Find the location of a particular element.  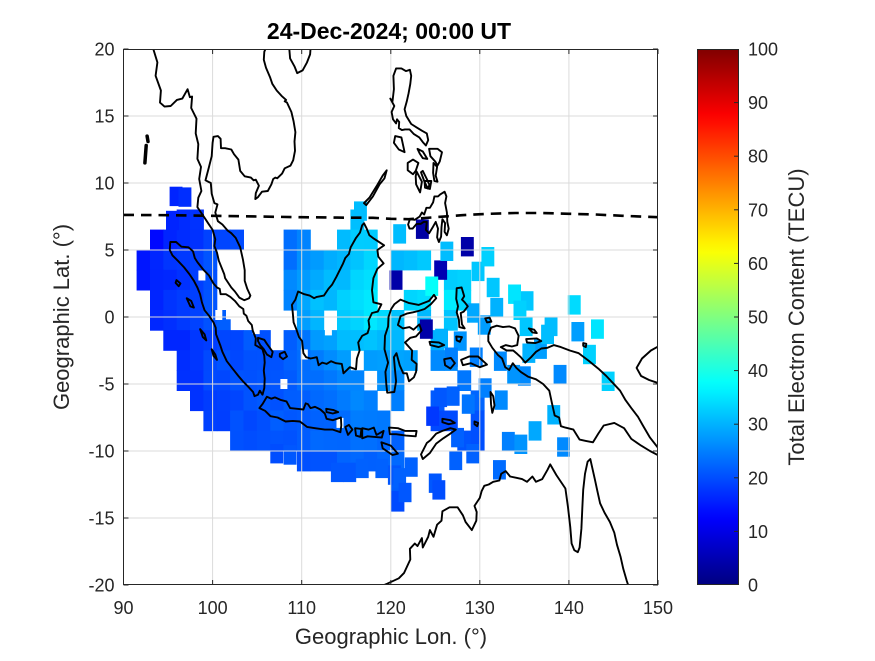

svg-text: 5 is located at coordinates (109, 251).